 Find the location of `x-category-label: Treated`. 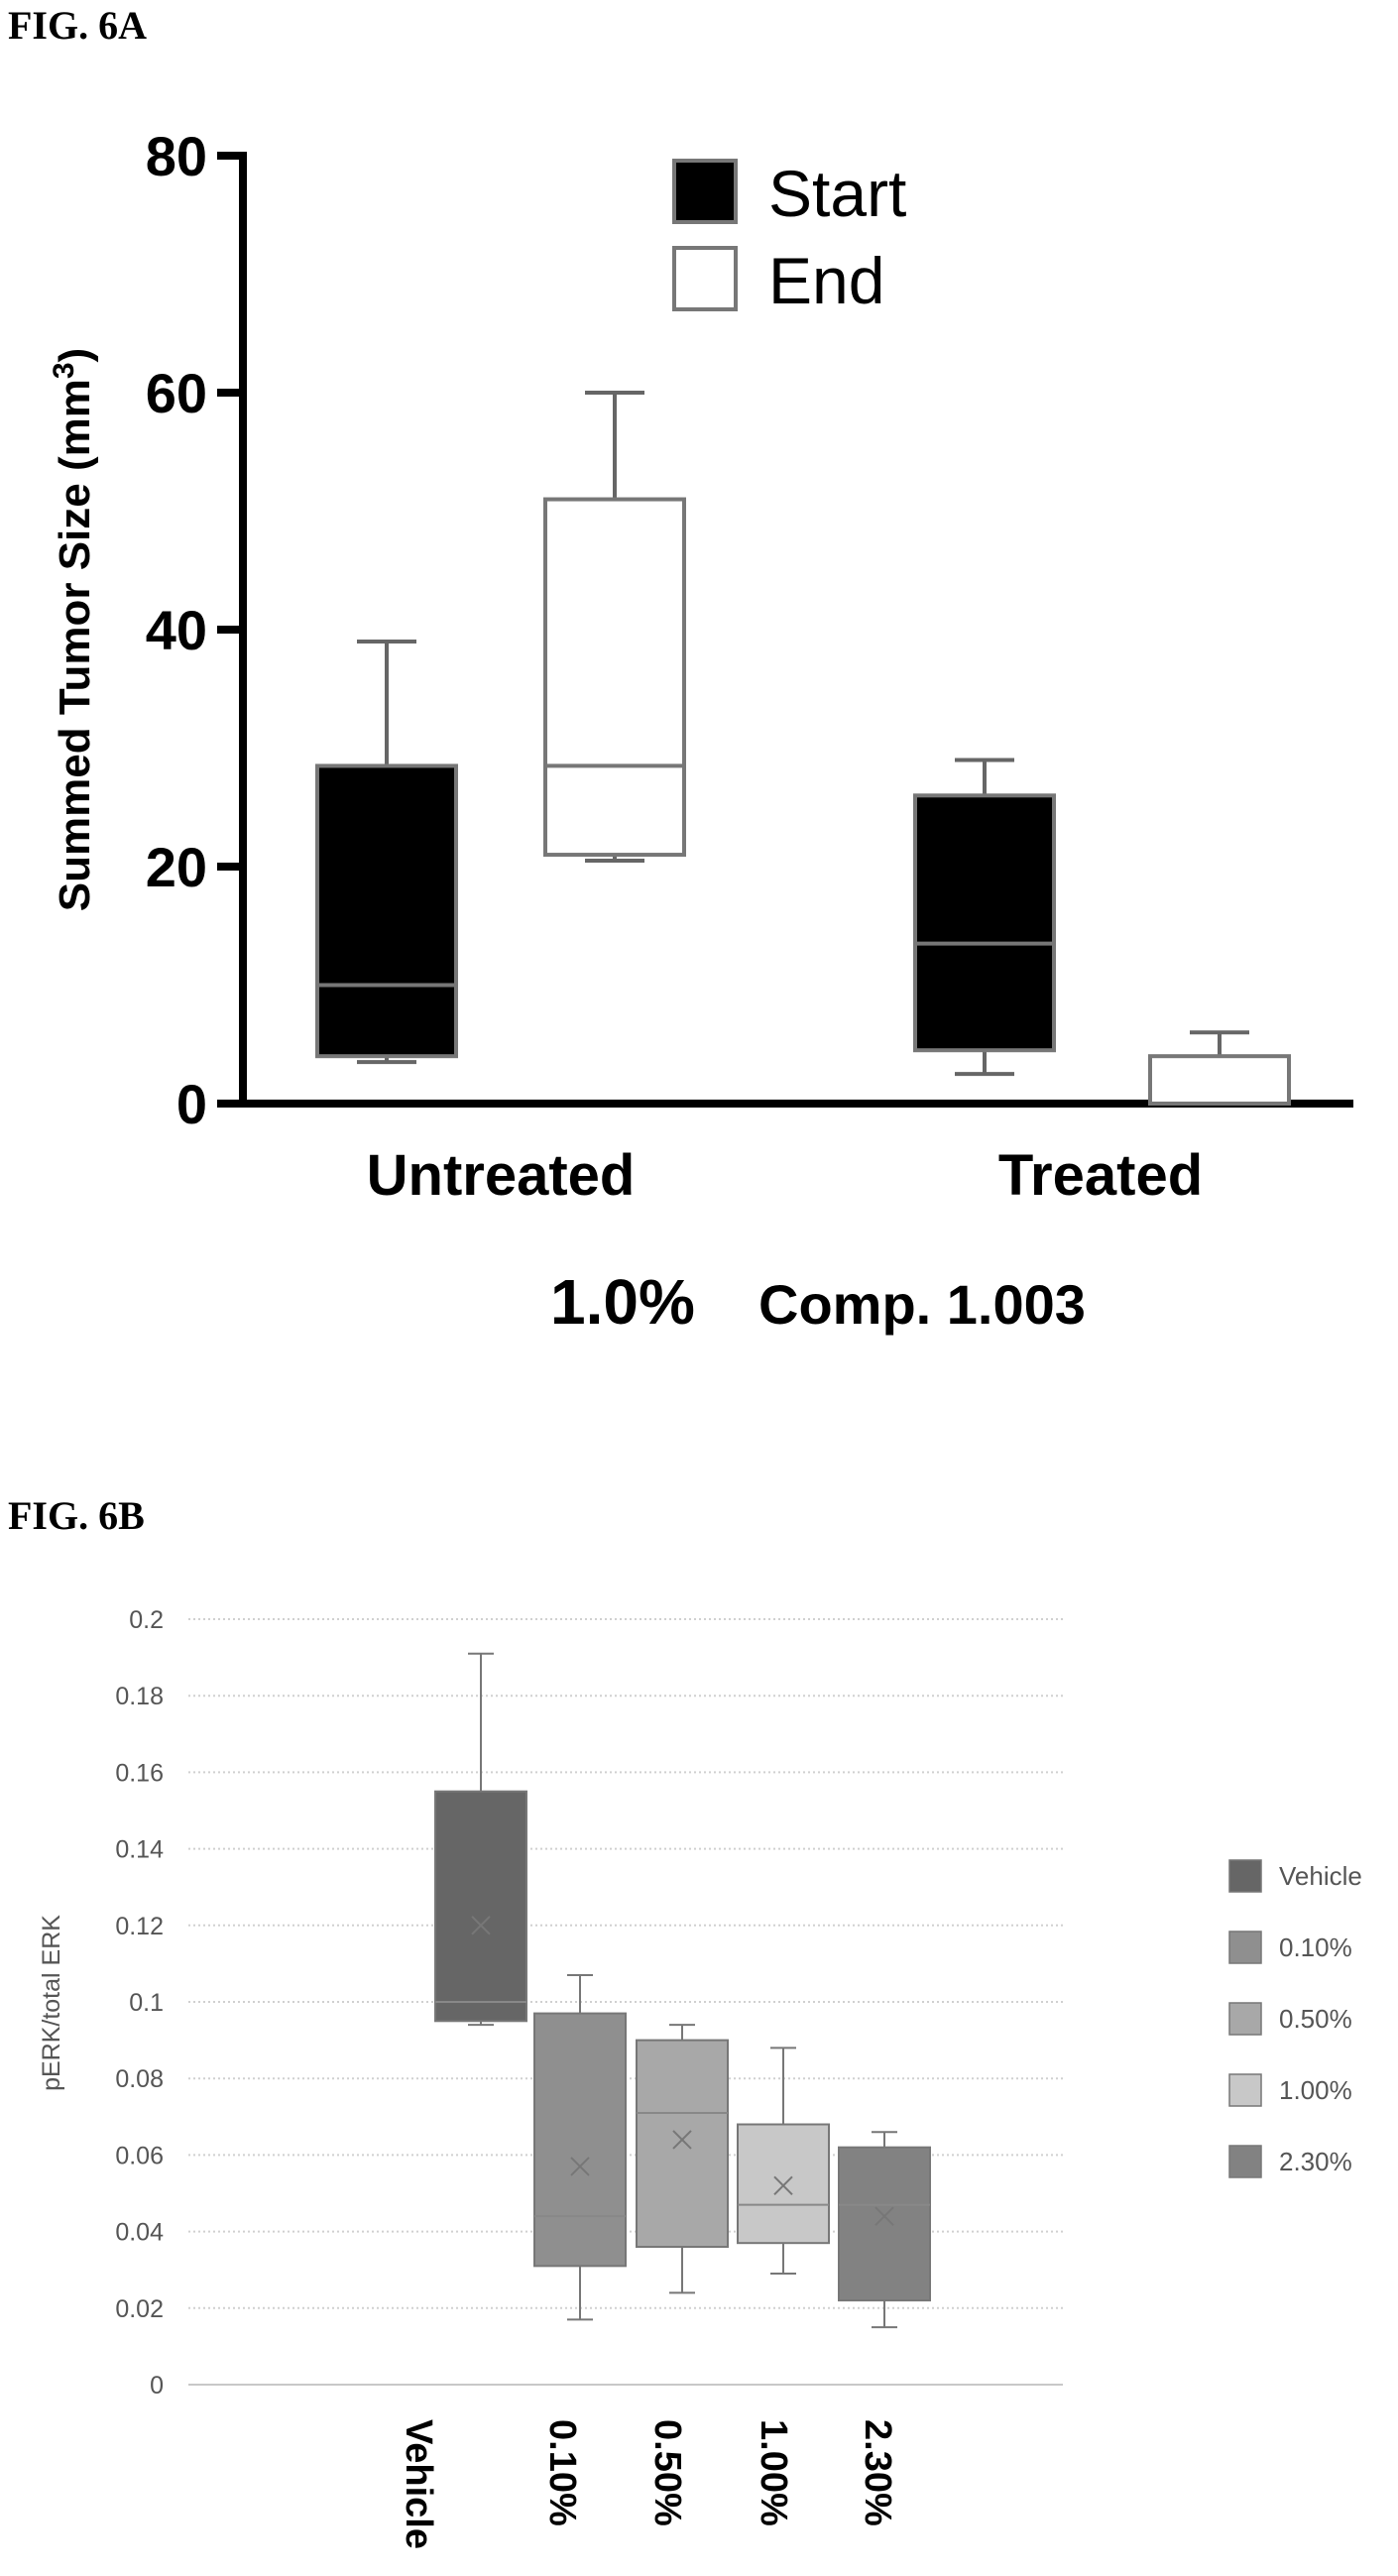

x-category-label: Treated is located at coordinates (1100, 1176).